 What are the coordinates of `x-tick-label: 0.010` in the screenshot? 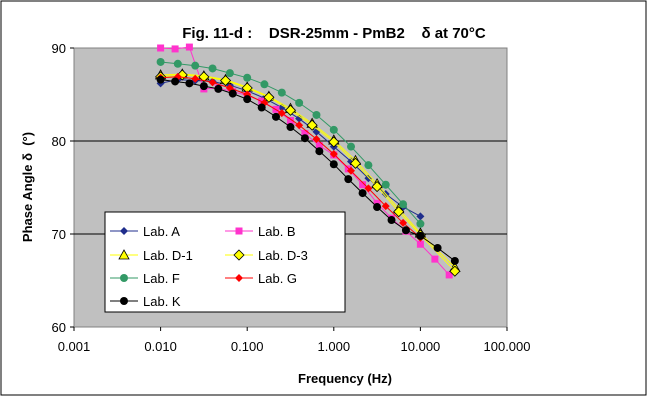 It's located at (160, 346).